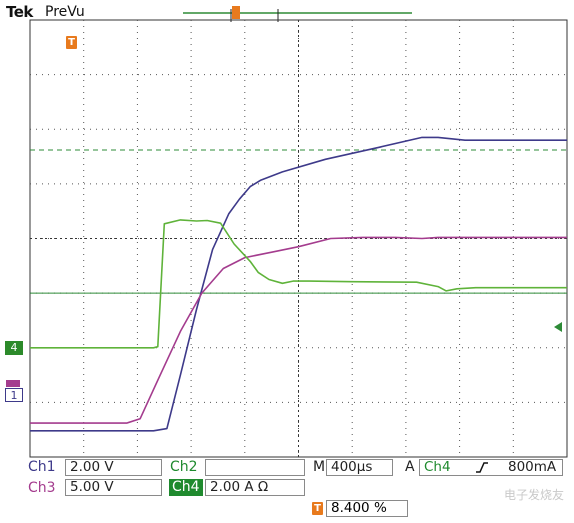 The width and height of the screenshot is (574, 523). What do you see at coordinates (113, 467) in the screenshot?
I see `ch1-scale-value: 2.00 V` at bounding box center [113, 467].